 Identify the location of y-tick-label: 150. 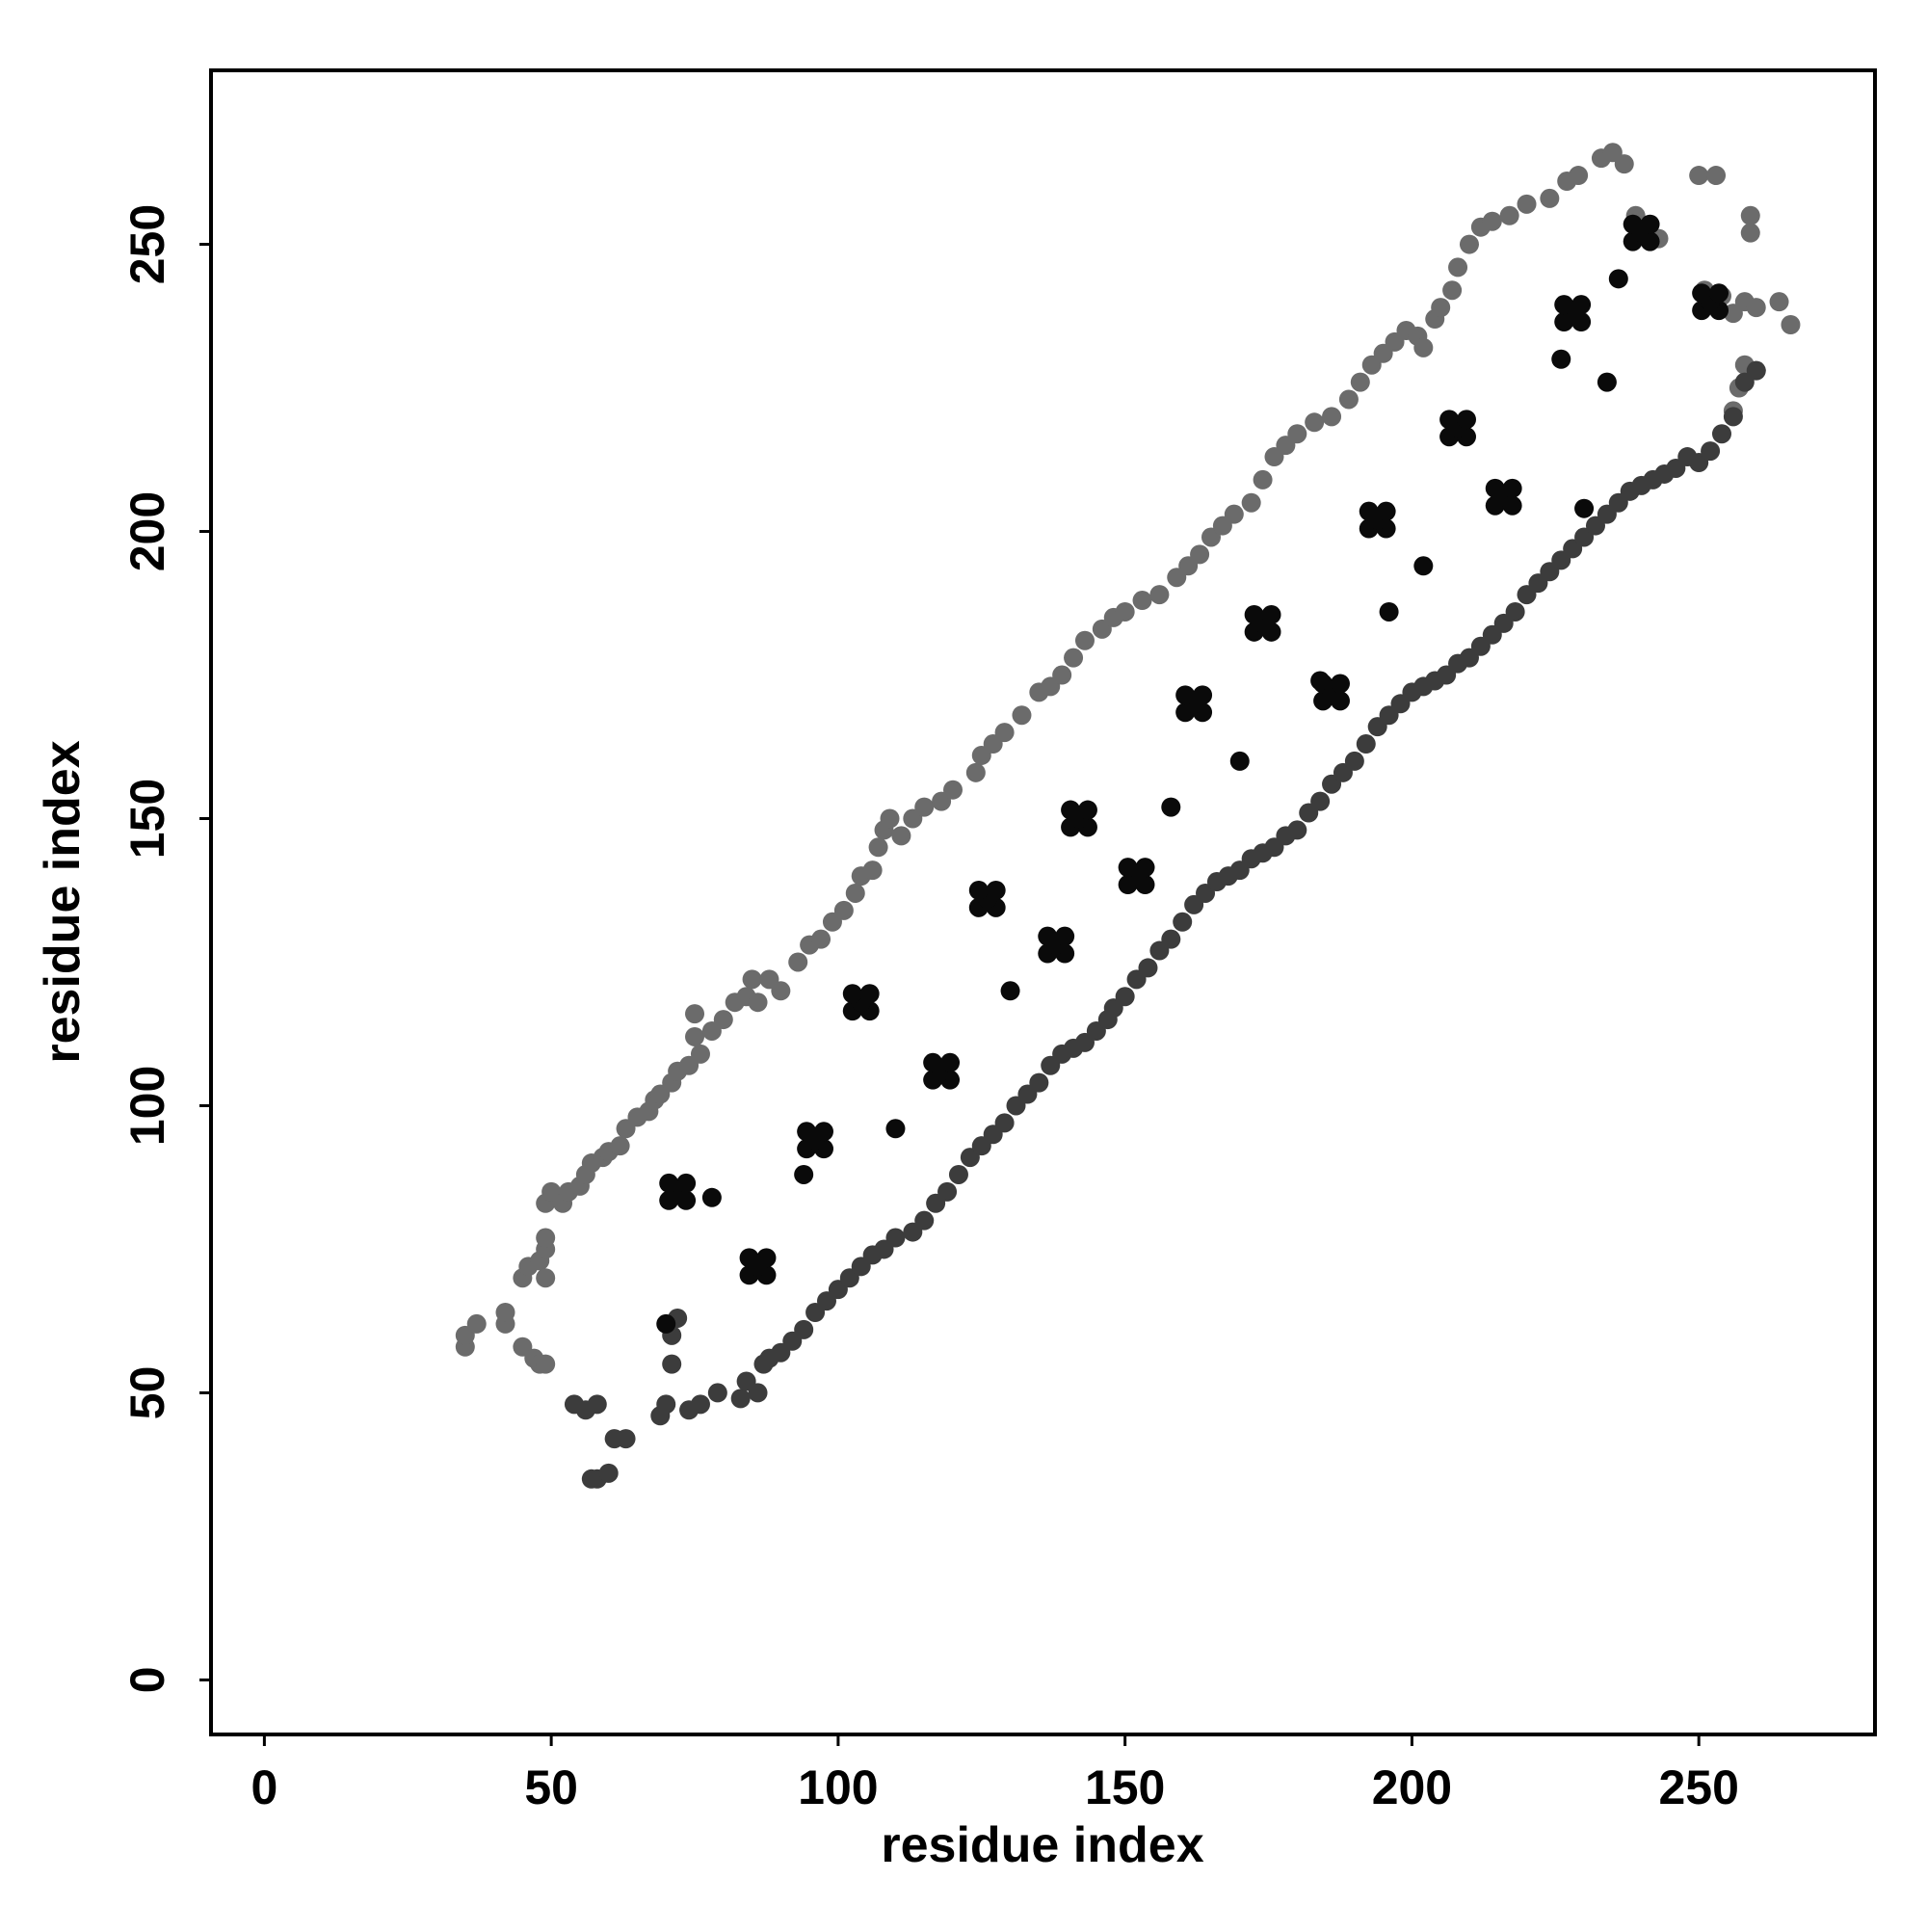
(147, 819).